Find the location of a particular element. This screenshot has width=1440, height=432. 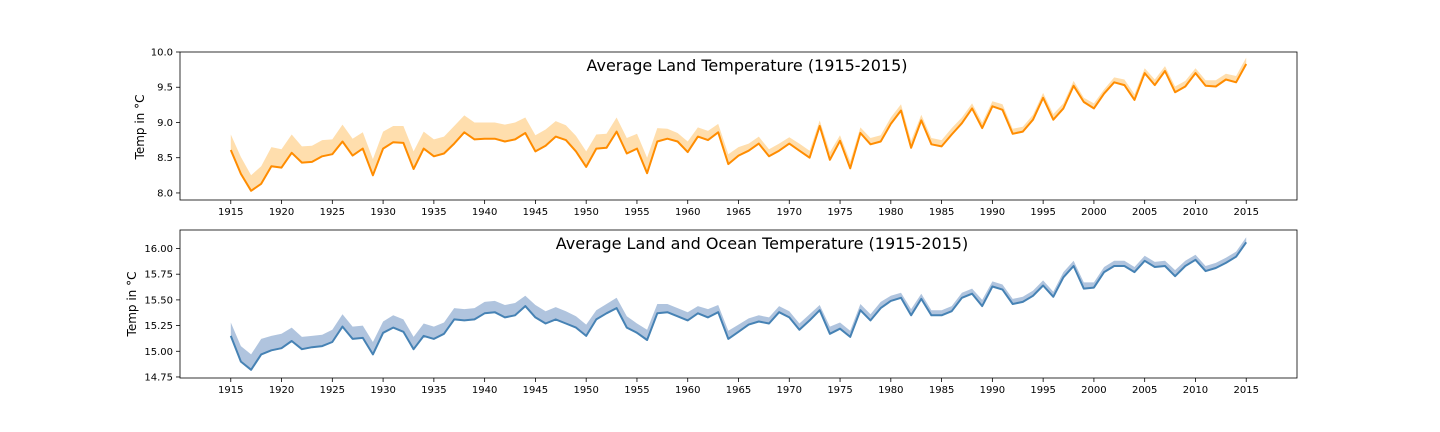

y-tick-label: 9.0 is located at coordinates (165, 123).